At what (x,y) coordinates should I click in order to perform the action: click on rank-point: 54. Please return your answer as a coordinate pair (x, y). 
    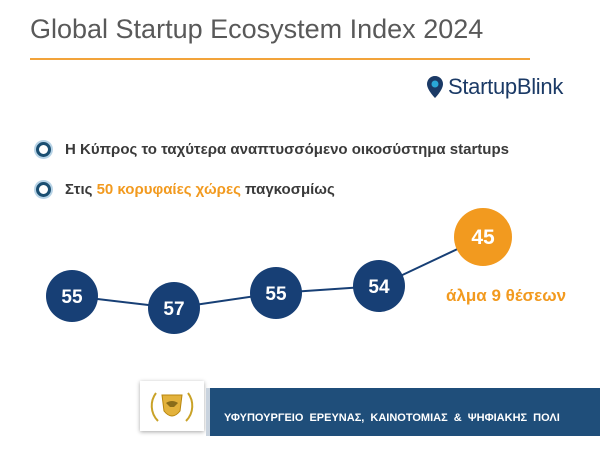
    Looking at the image, I should click on (379, 286).